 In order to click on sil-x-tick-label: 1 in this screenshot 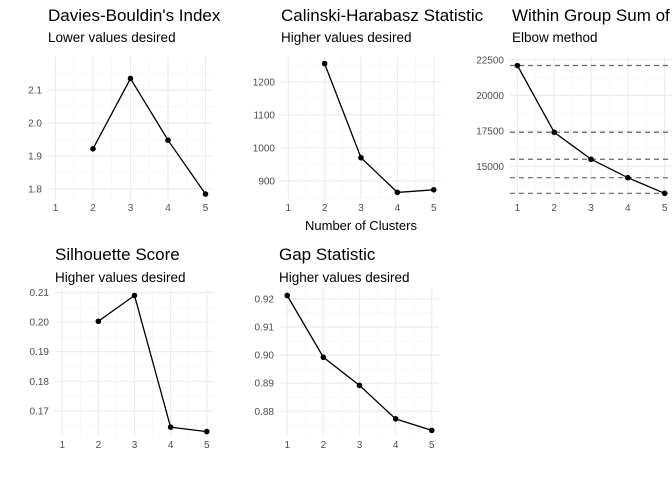, I will do `click(62, 445)`.